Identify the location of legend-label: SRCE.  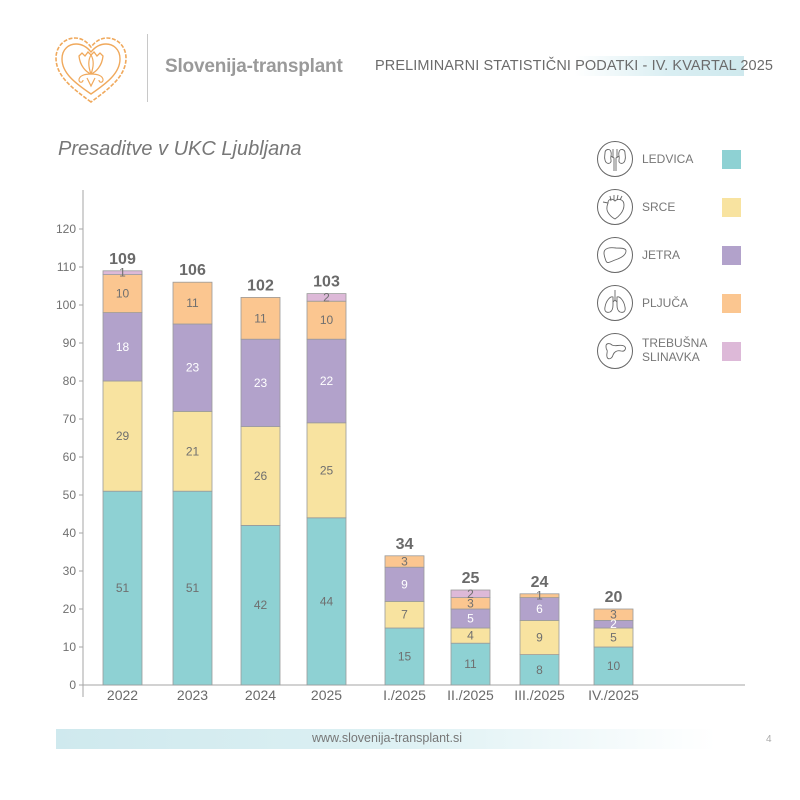
(659, 207).